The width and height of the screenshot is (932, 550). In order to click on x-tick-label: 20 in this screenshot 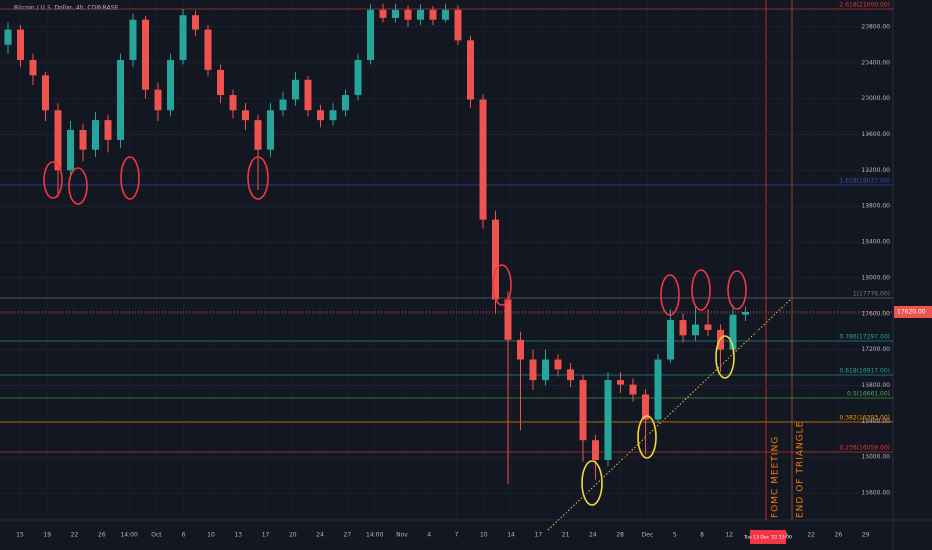, I will do `click(293, 535)`.